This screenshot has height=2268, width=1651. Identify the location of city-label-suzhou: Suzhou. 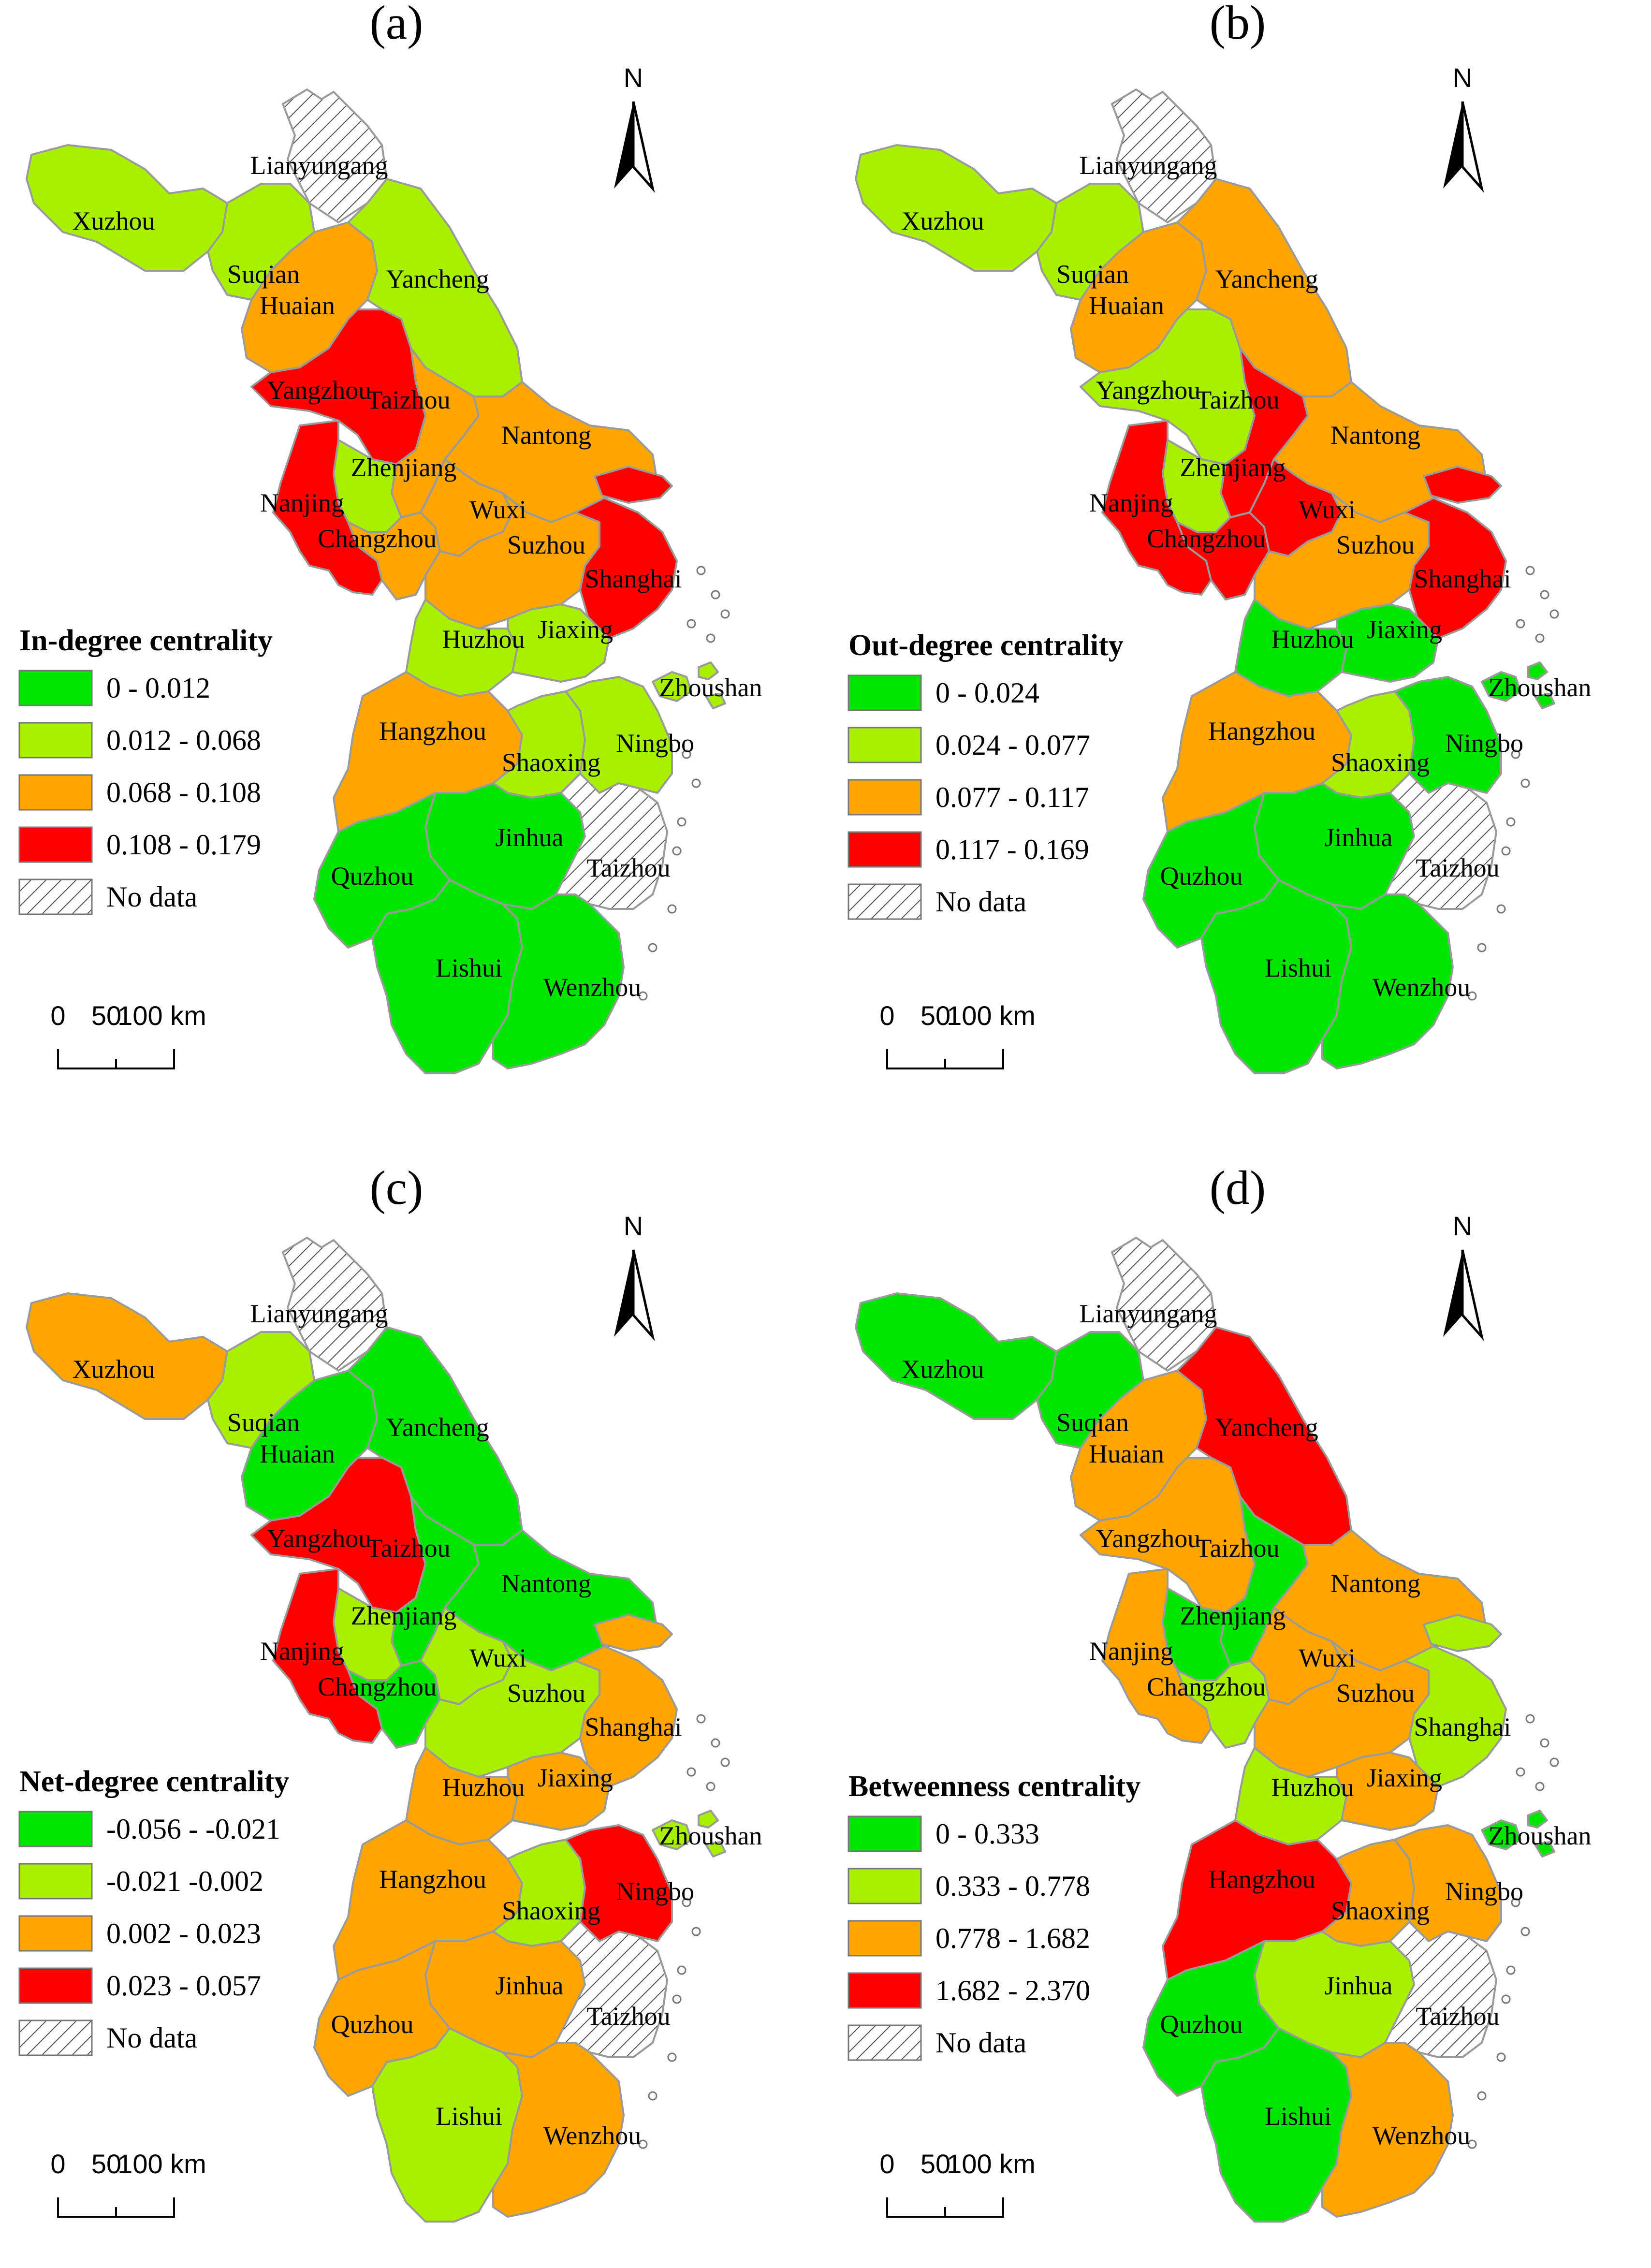
(546, 1693).